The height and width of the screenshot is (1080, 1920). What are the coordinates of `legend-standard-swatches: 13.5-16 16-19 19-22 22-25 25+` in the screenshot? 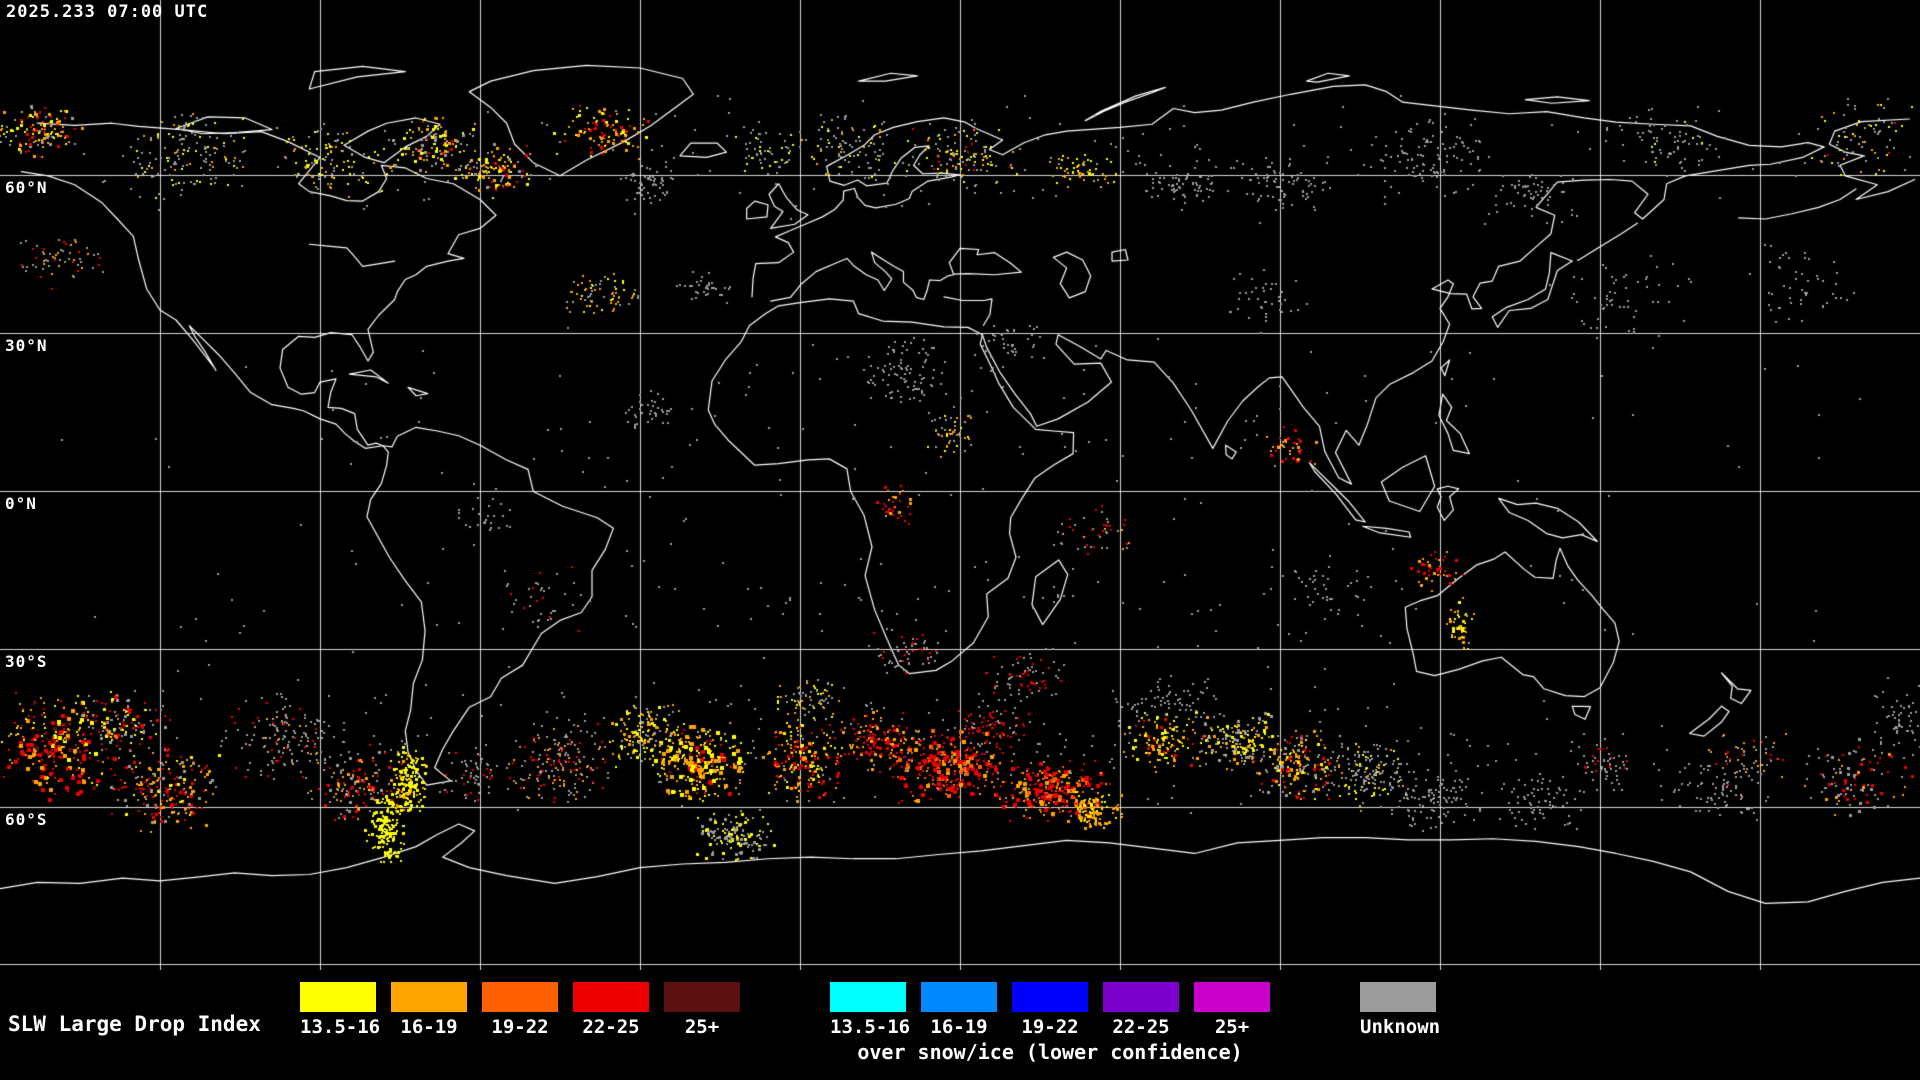 It's located at (520, 1010).